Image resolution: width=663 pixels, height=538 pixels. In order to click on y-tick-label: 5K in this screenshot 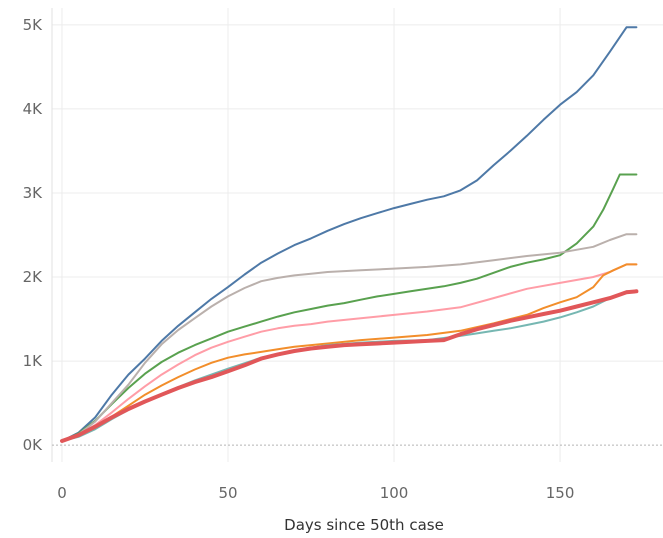, I will do `click(33, 25)`.